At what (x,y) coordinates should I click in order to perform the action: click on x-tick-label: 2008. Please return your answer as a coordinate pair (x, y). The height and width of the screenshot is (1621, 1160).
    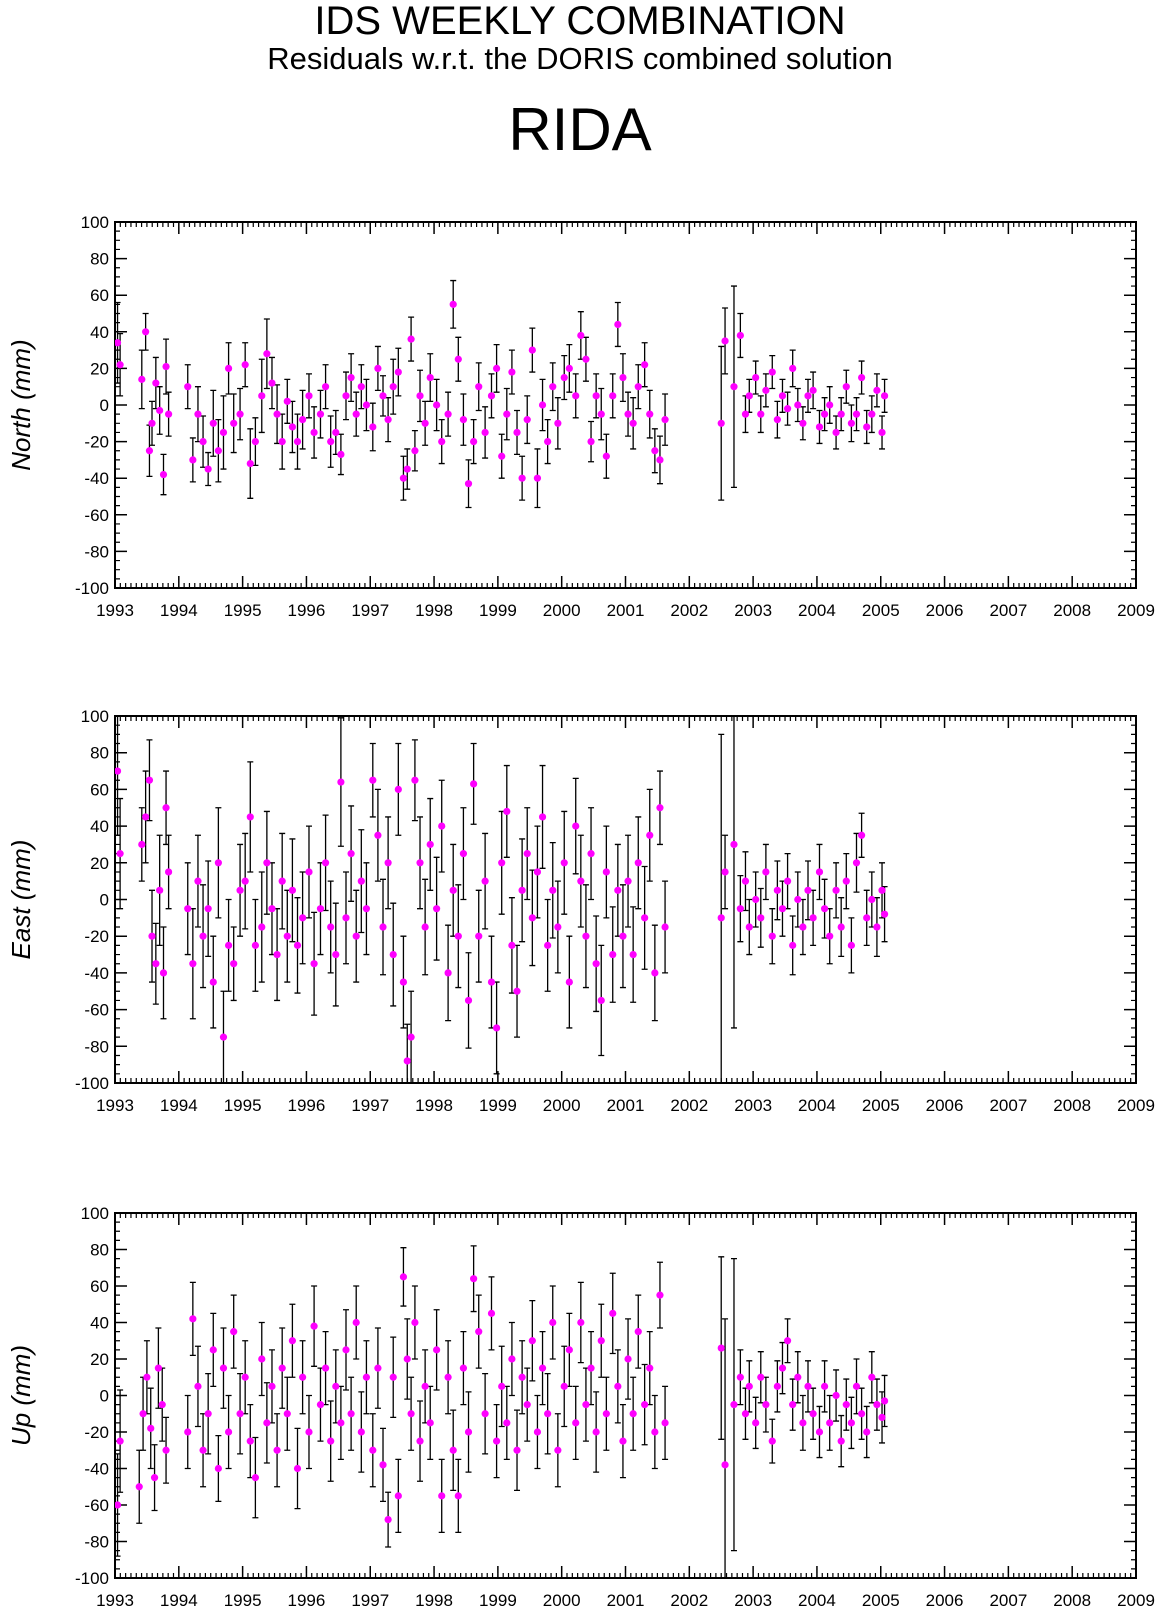
    Looking at the image, I should click on (1072, 1600).